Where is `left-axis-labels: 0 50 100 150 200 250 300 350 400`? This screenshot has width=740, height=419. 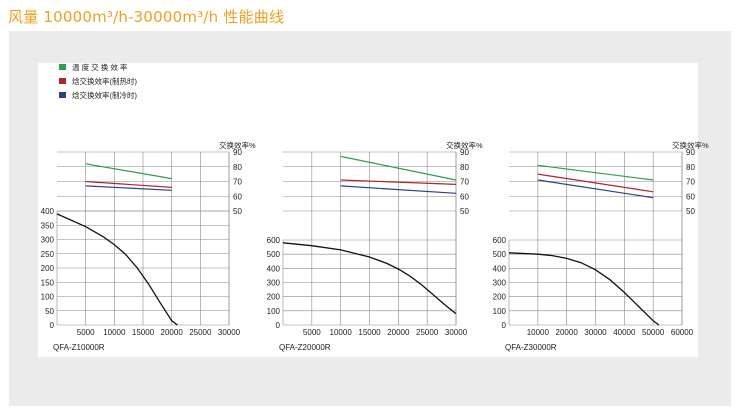 left-axis-labels: 0 50 100 150 200 250 300 350 400 is located at coordinates (48, 268).